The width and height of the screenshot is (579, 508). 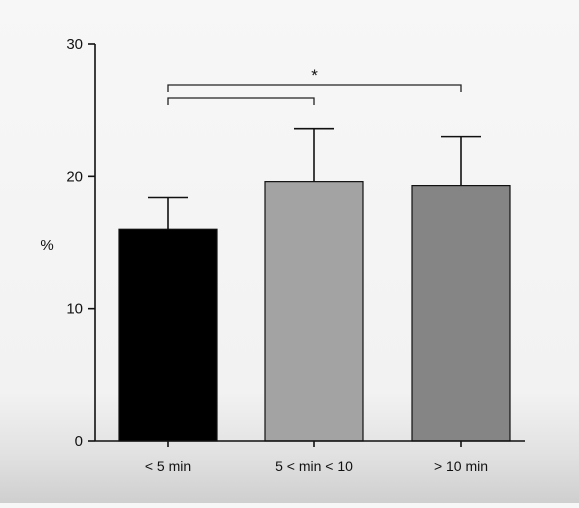 What do you see at coordinates (74, 44) in the screenshot?
I see `y-tick-label: 30` at bounding box center [74, 44].